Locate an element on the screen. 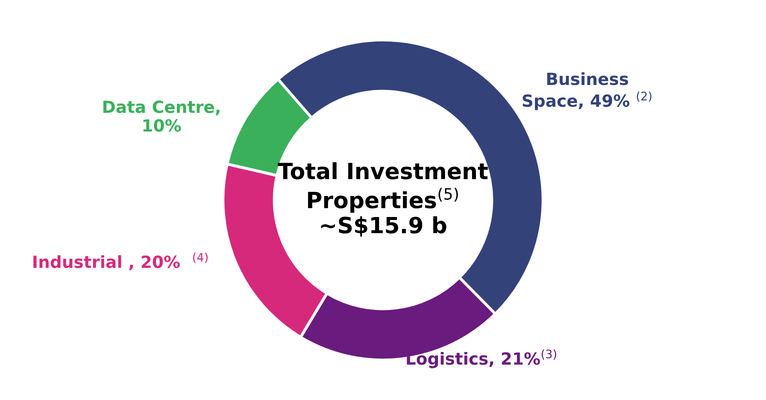  text: Total Investment Properties$^{(5)}$ ~S$15.9 b is located at coordinates (383, 199).